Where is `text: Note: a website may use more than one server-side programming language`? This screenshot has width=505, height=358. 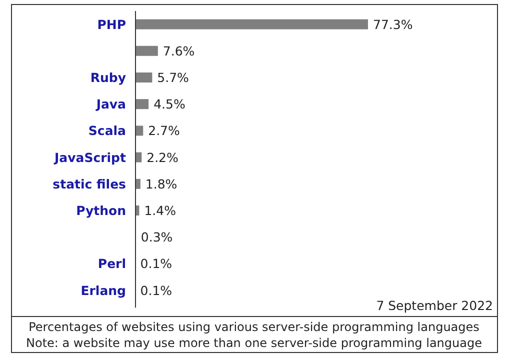 text: Note: a website may use more than one server-side programming language is located at coordinates (254, 343).